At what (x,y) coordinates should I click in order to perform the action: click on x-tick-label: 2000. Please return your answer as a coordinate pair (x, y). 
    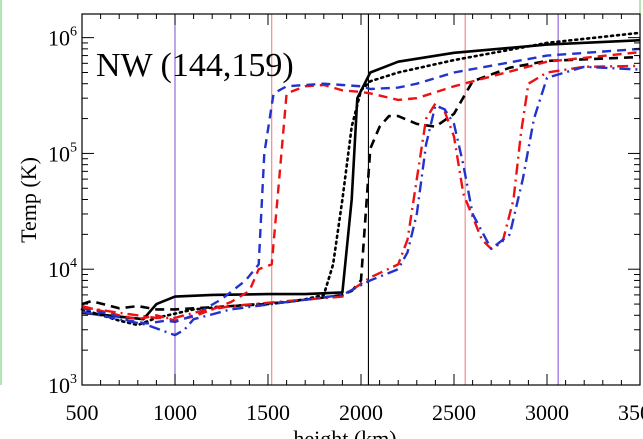
    Looking at the image, I should click on (361, 412).